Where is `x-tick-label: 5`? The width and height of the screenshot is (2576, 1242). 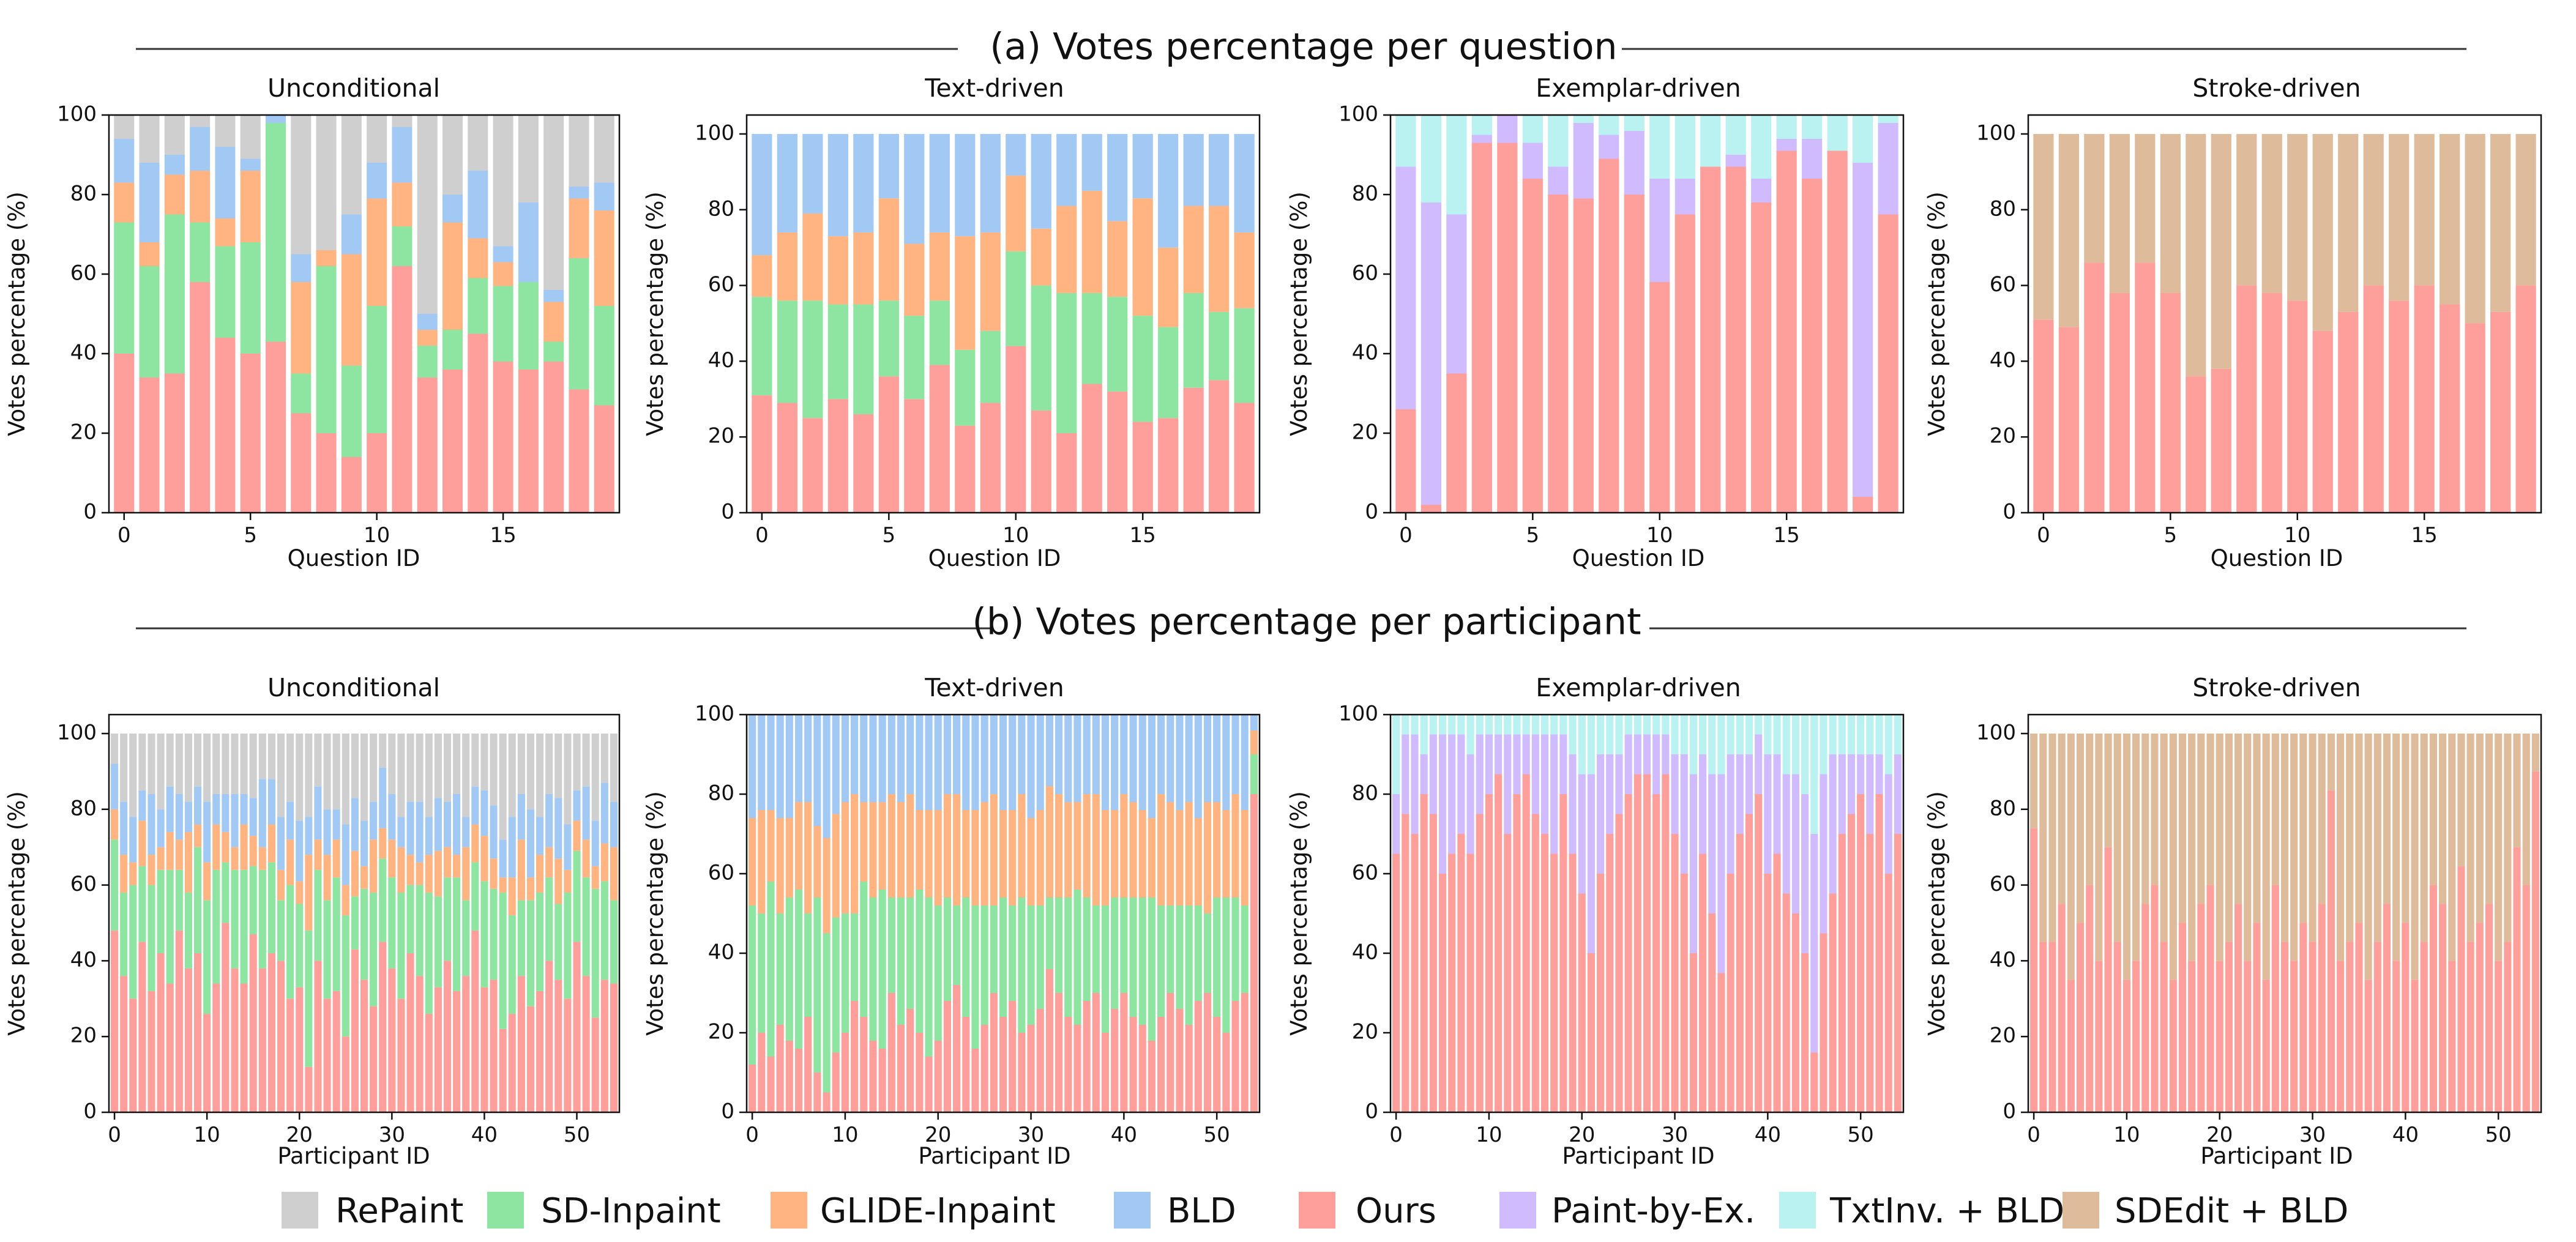 x-tick-label: 5 is located at coordinates (2170, 535).